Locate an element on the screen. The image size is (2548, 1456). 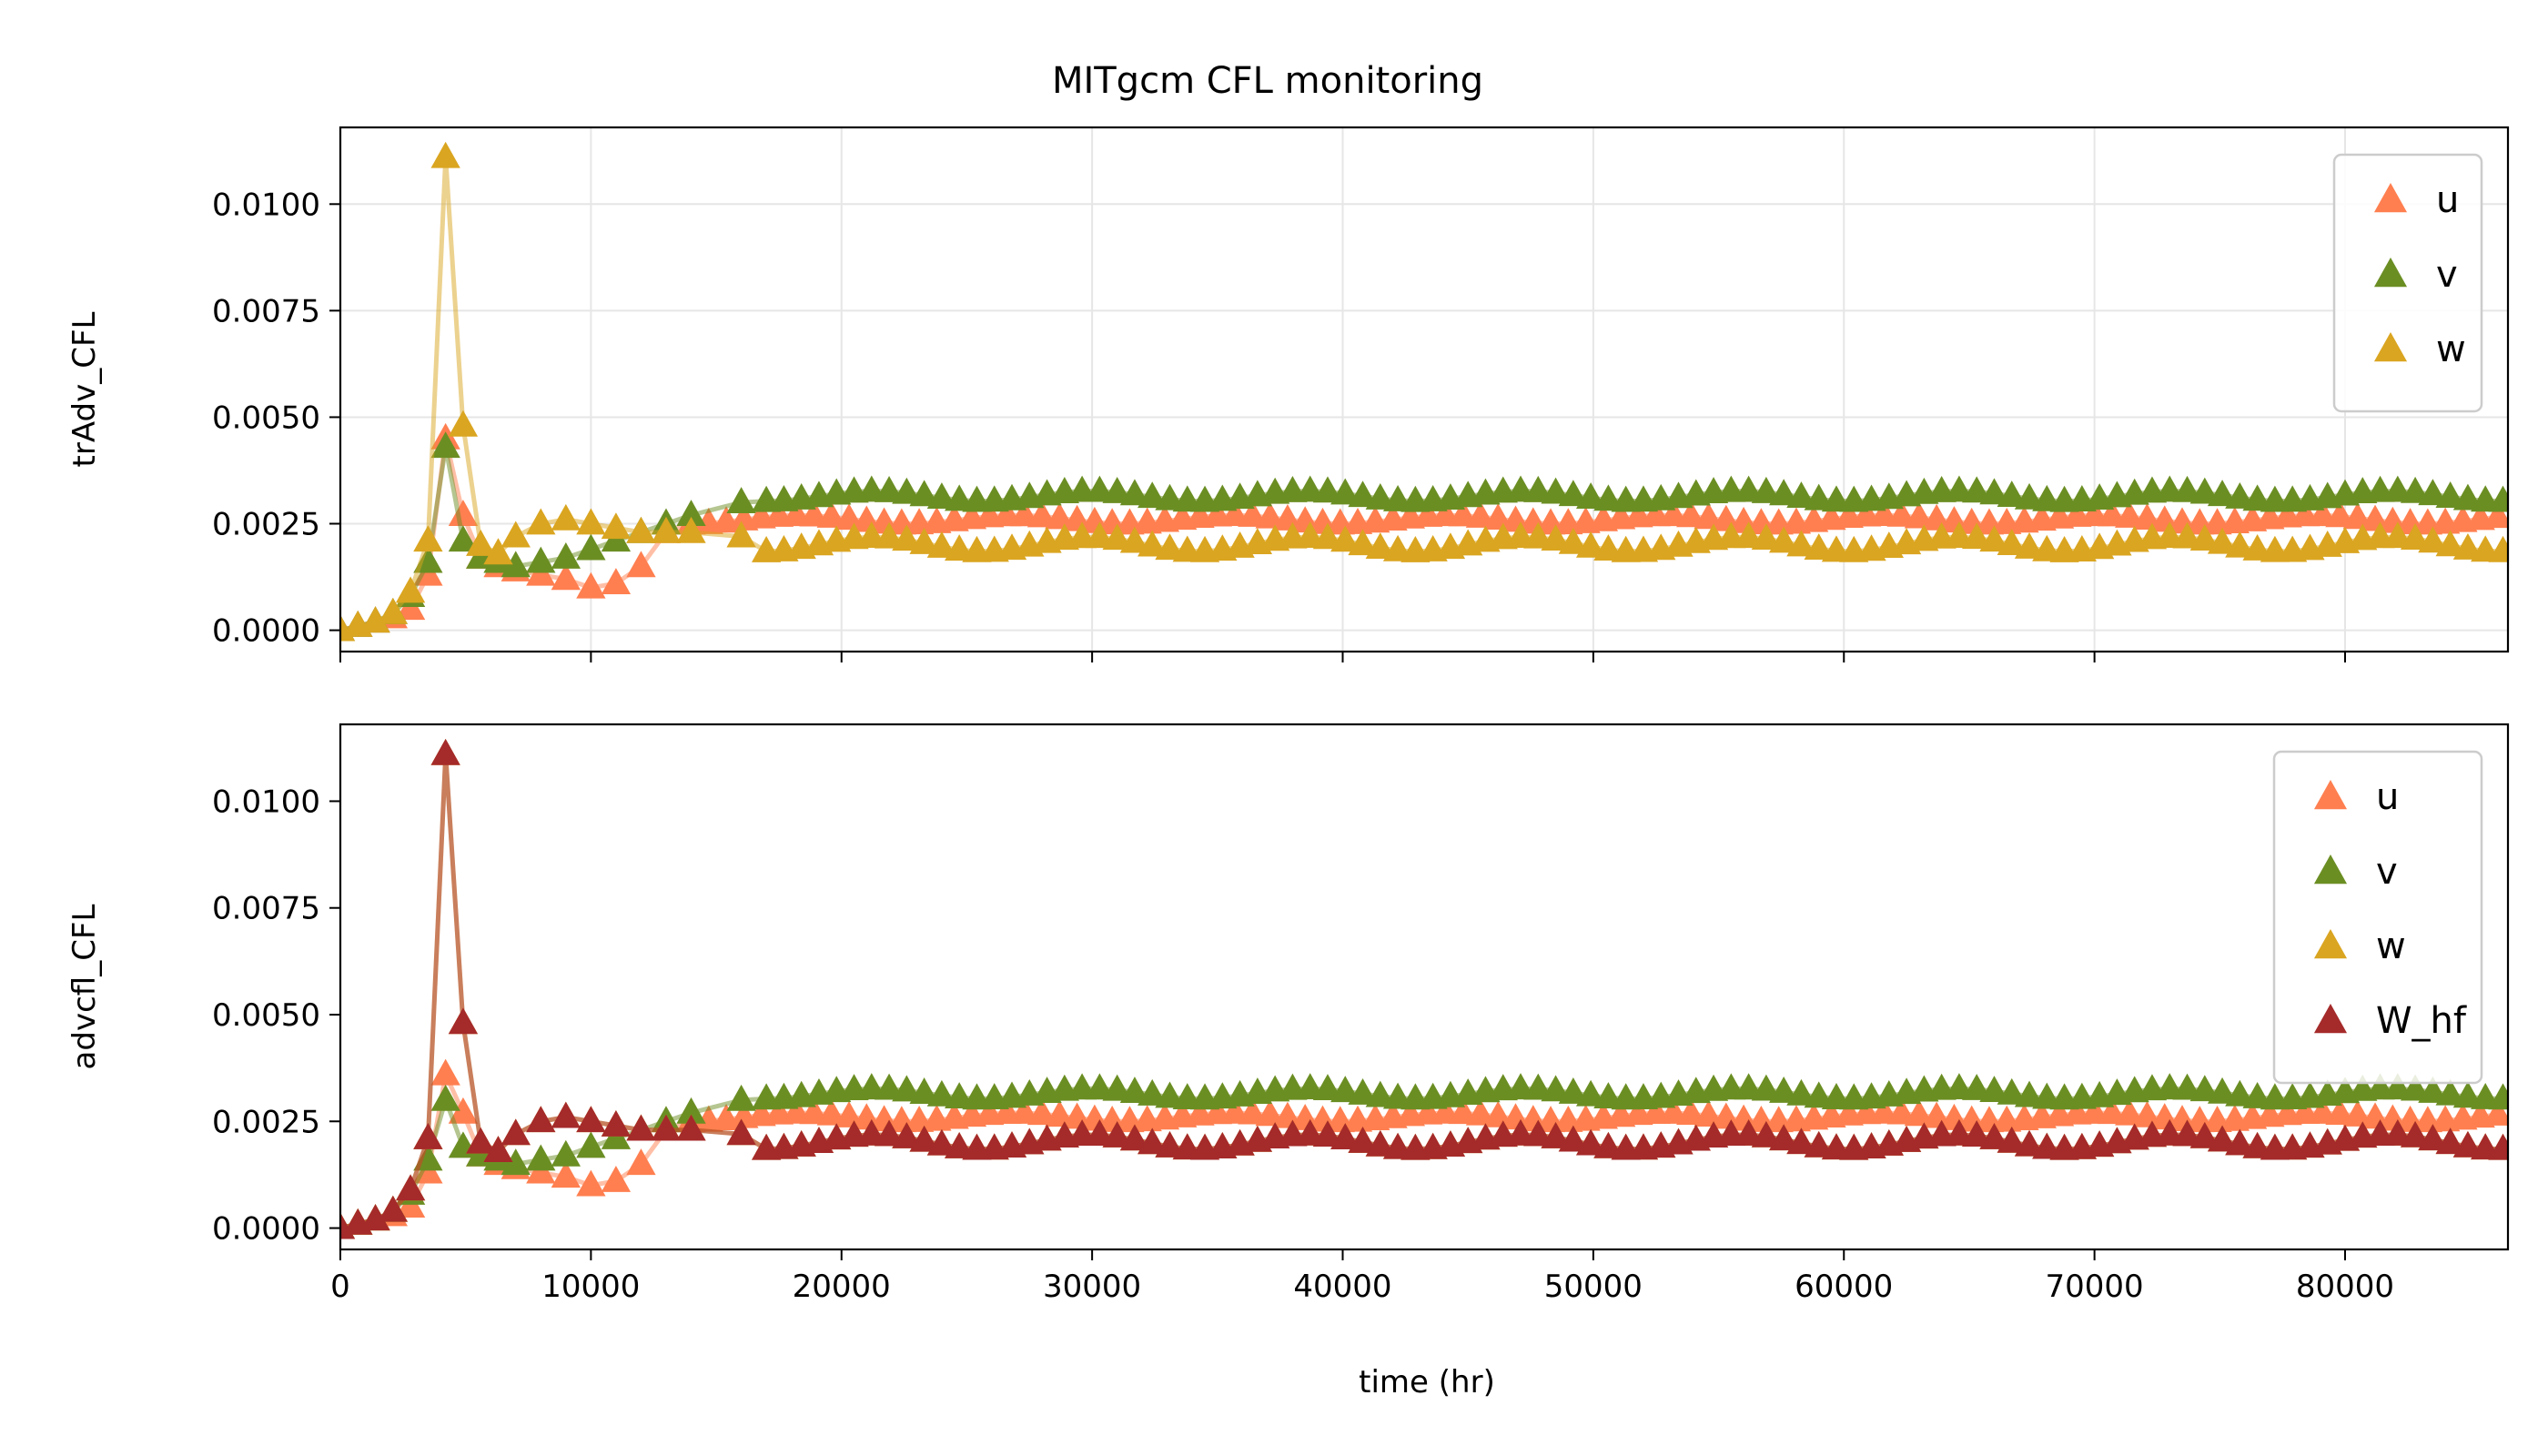
x-tick-label: 50000 is located at coordinates (1594, 1287).